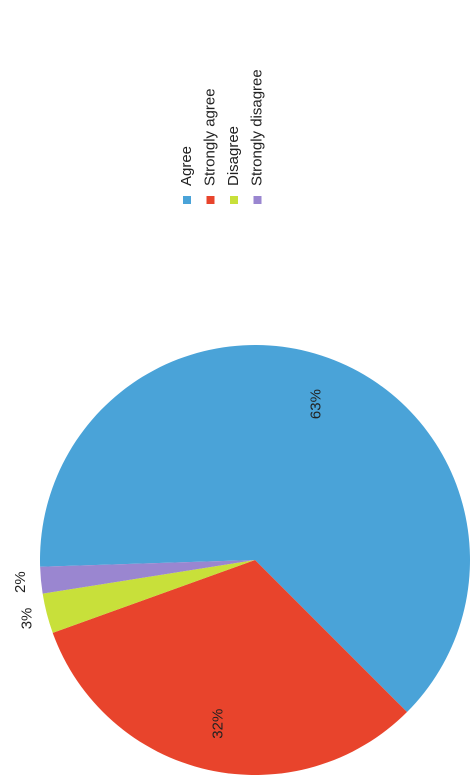  What do you see at coordinates (217, 724) in the screenshot?
I see `data-label: 32%` at bounding box center [217, 724].